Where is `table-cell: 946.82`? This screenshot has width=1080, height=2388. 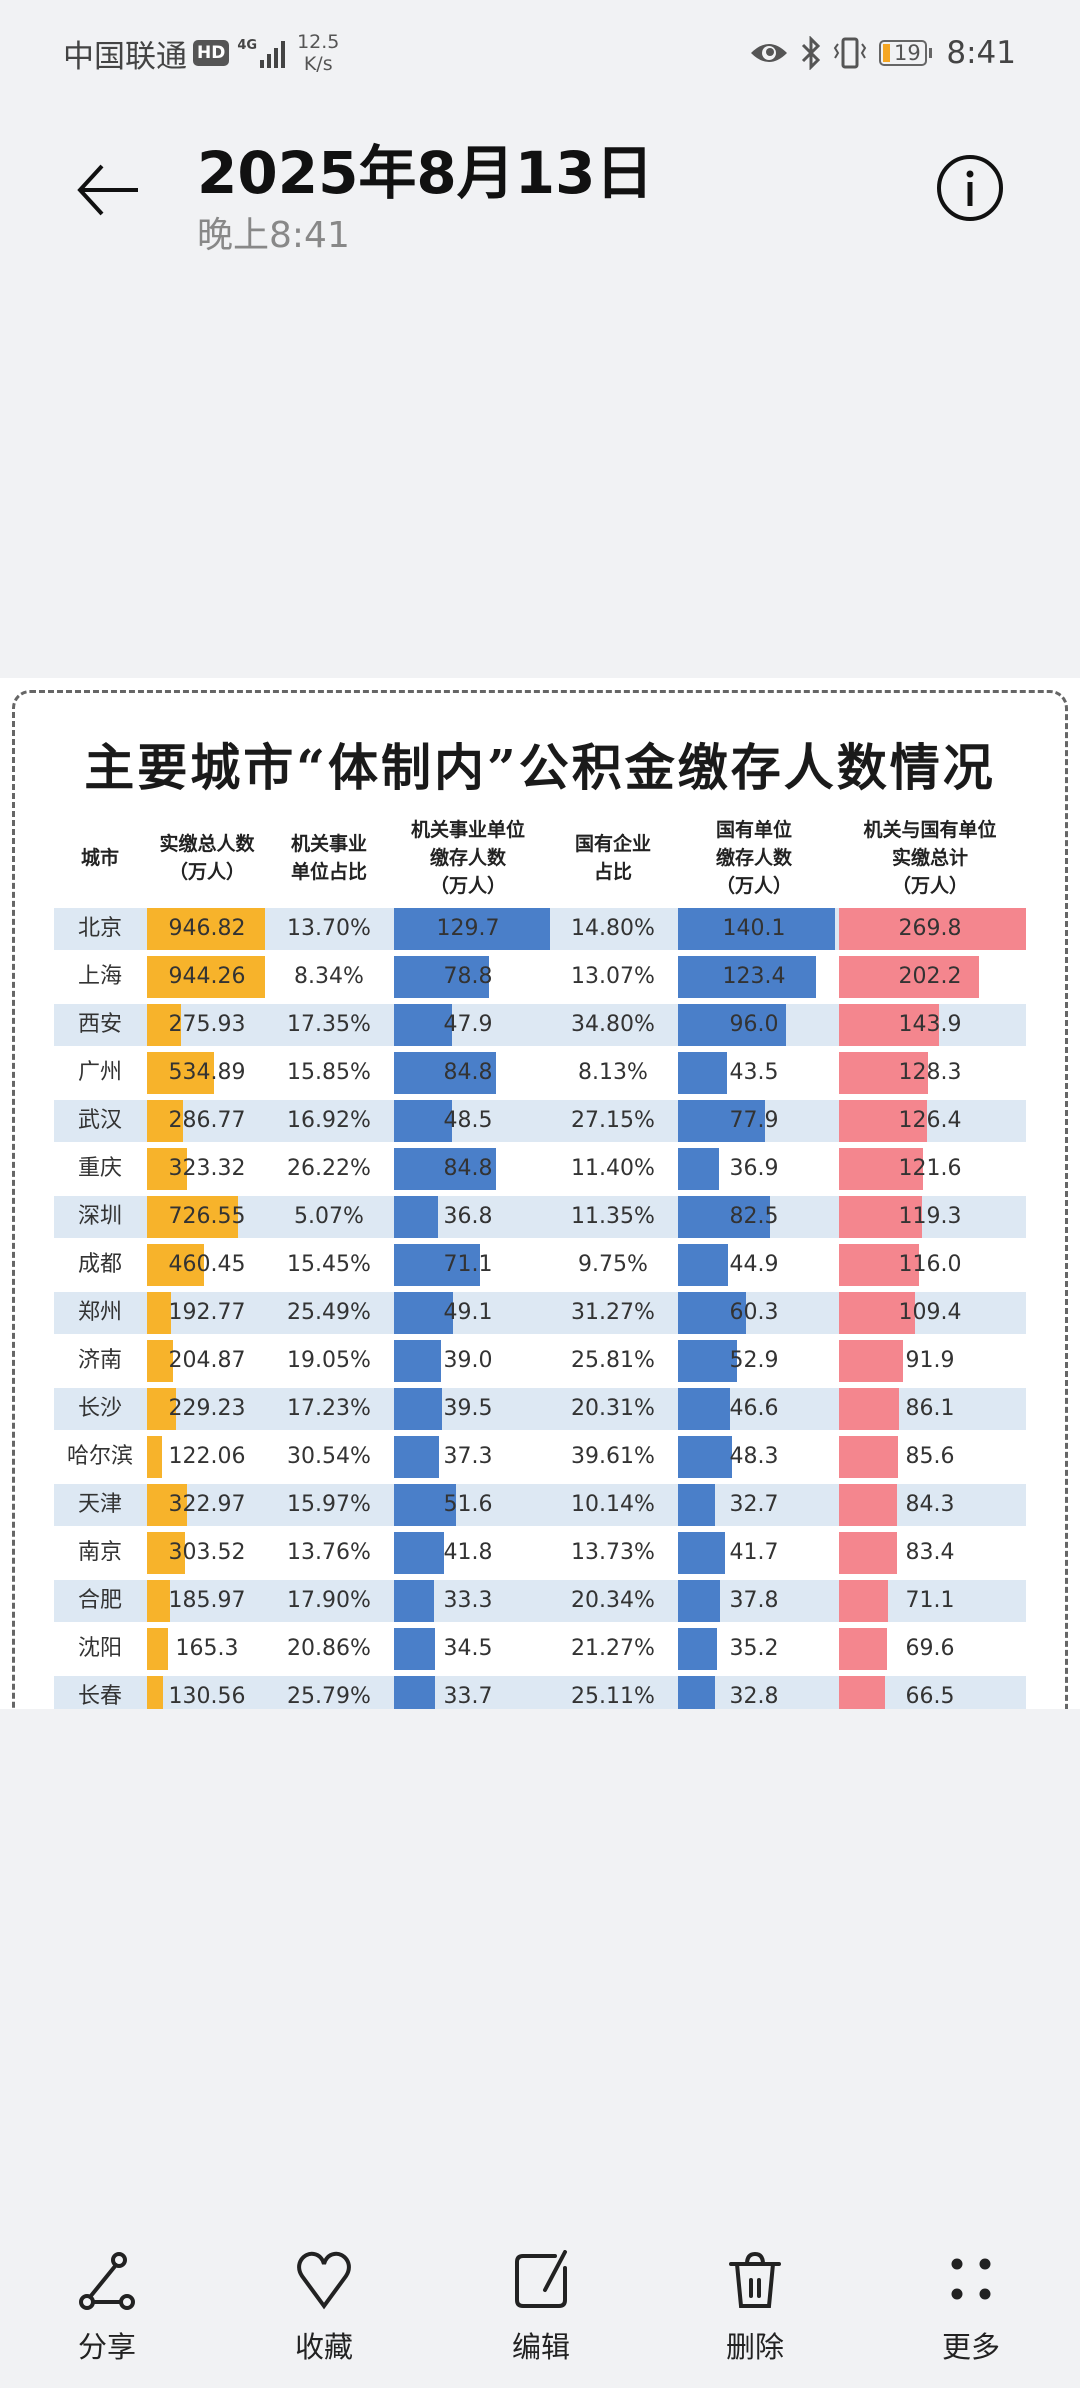
table-cell: 946.82 is located at coordinates (207, 928).